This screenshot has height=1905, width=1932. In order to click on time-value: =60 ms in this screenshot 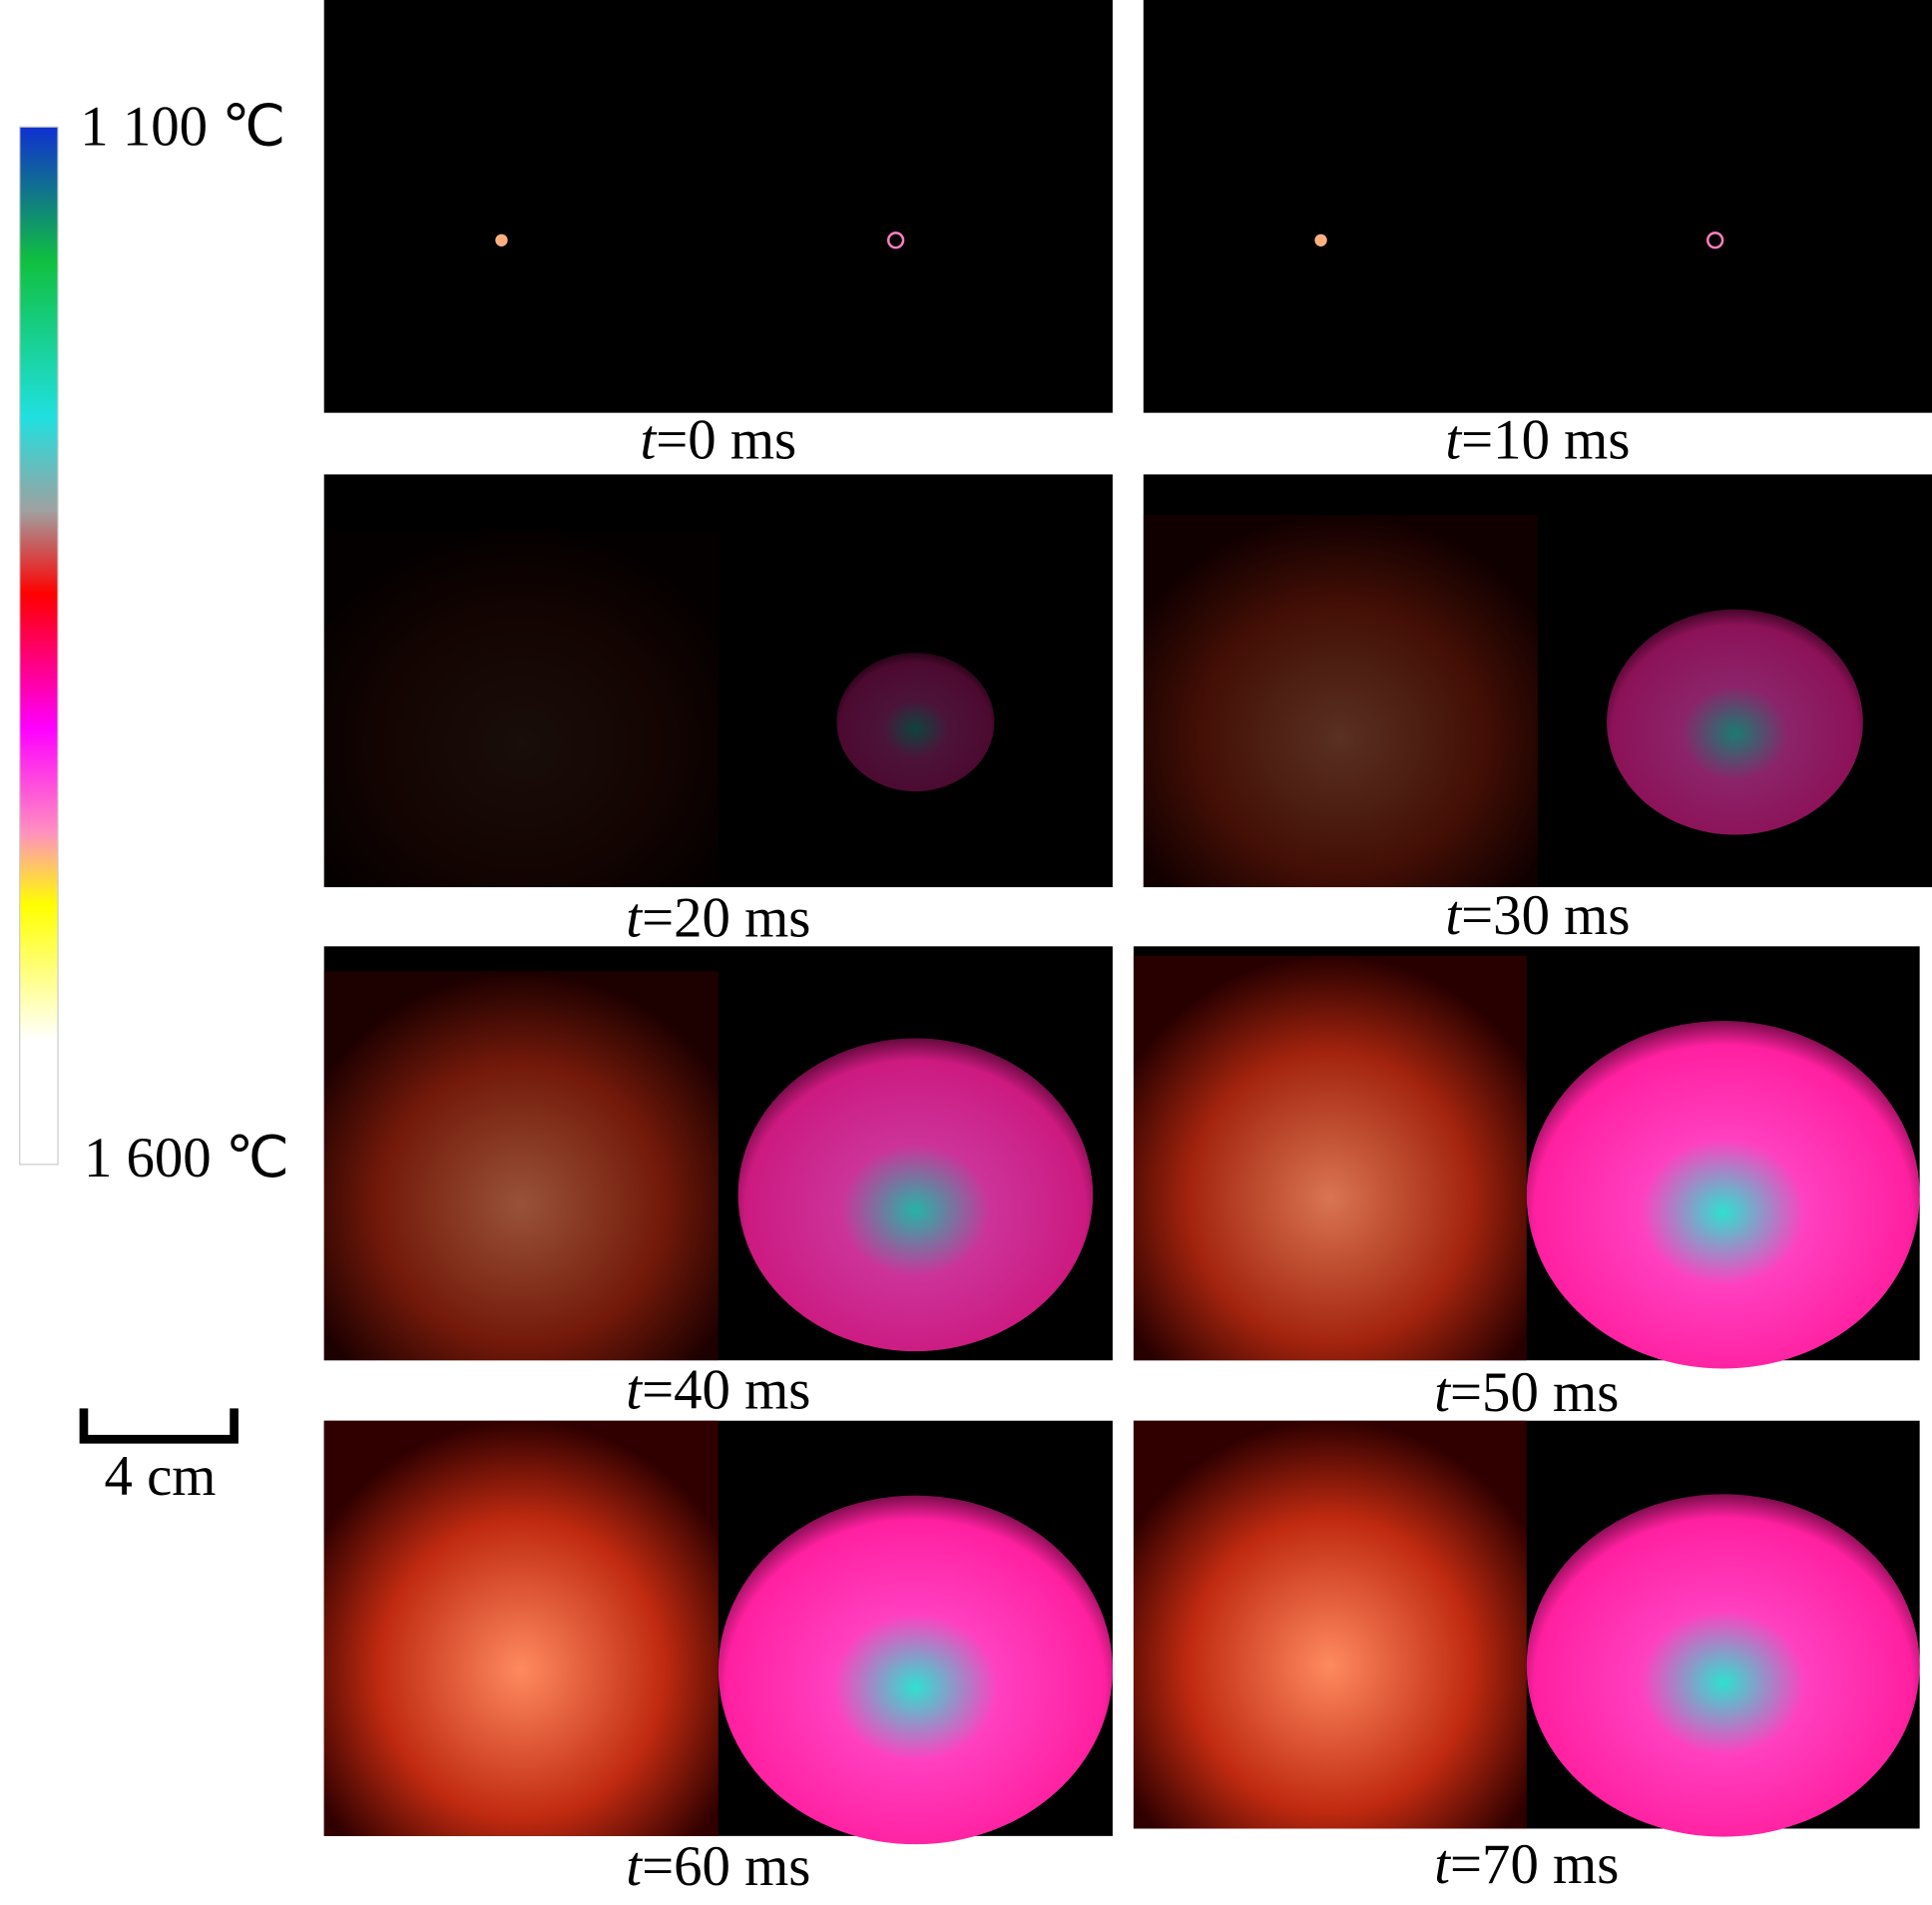, I will do `click(726, 1867)`.